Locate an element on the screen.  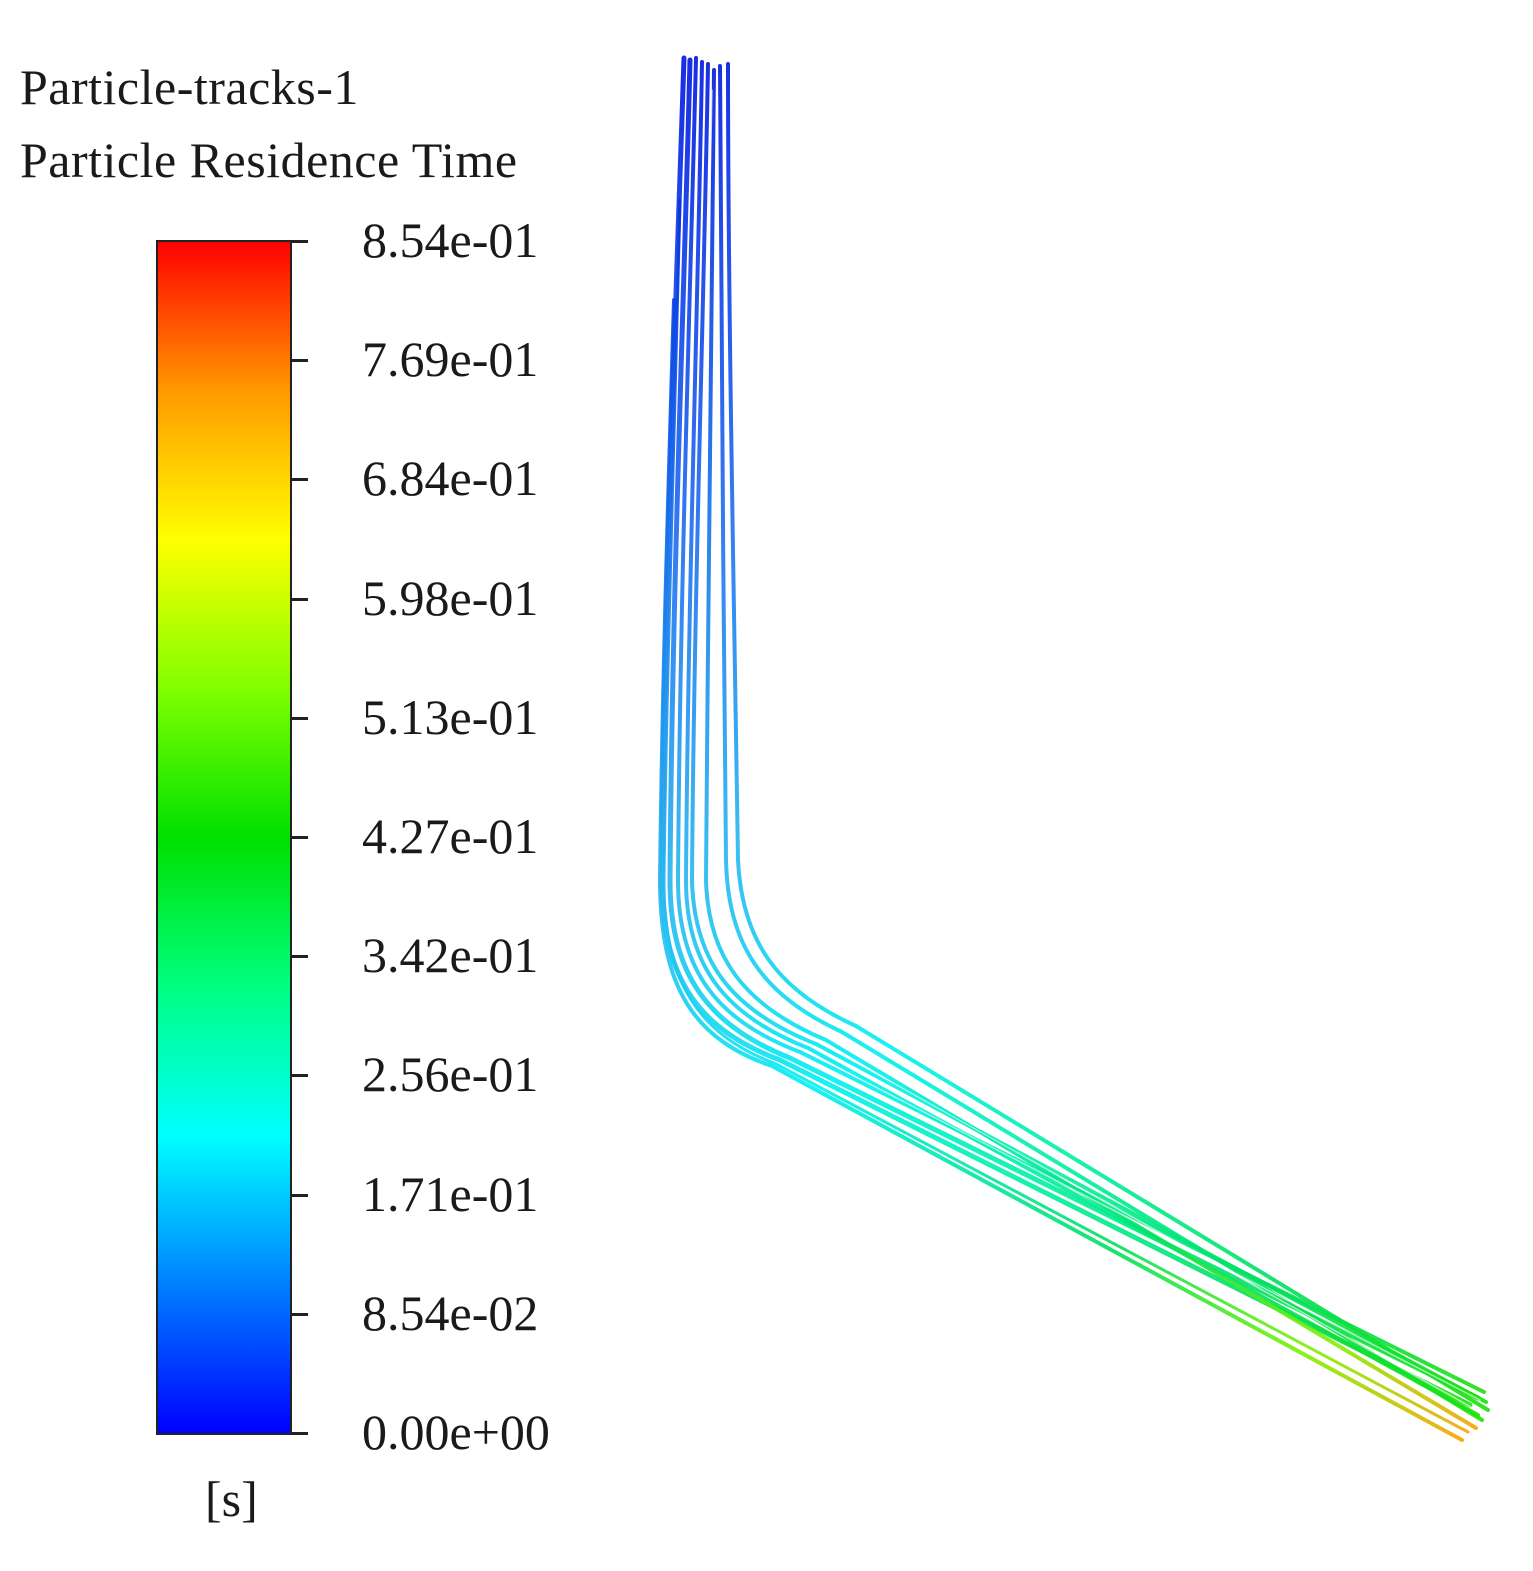
color-legend-bar is located at coordinates (224, 837).